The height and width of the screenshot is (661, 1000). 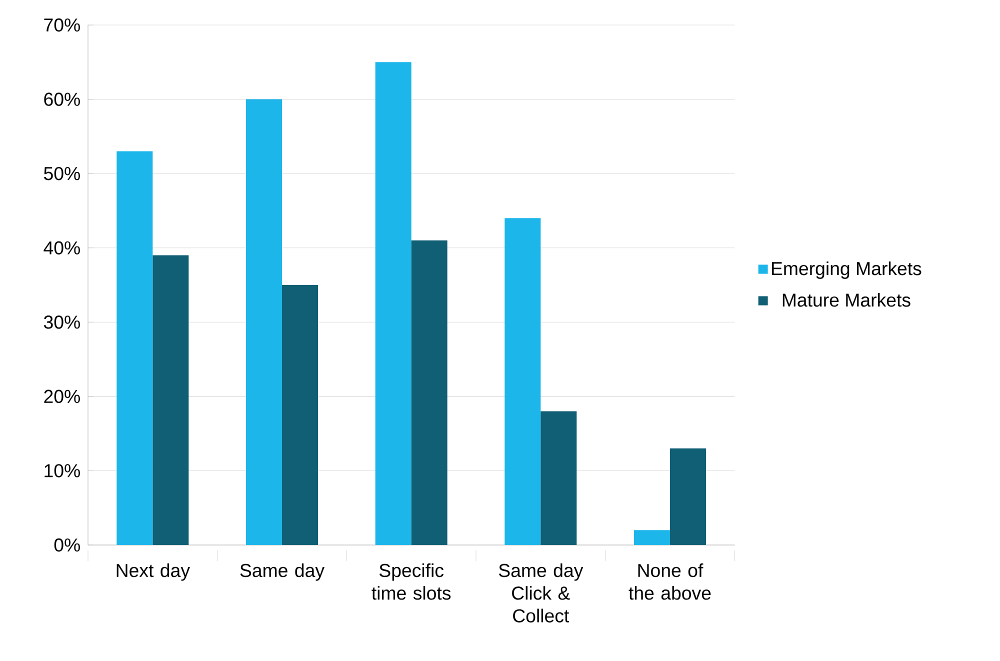 I want to click on y-tick-label: 40%, so click(x=62, y=247).